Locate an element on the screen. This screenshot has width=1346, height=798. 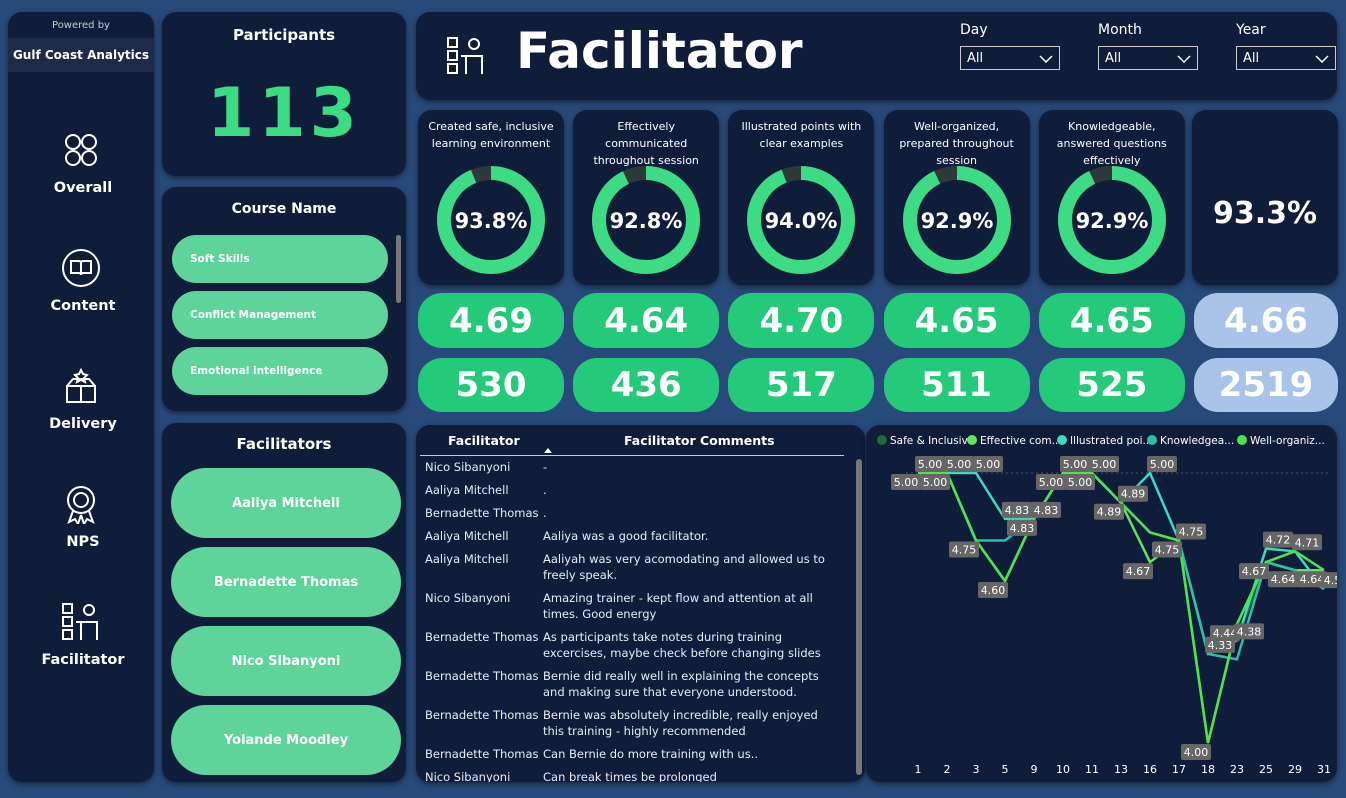
column-header: Facilitator Comments is located at coordinates (699, 440).